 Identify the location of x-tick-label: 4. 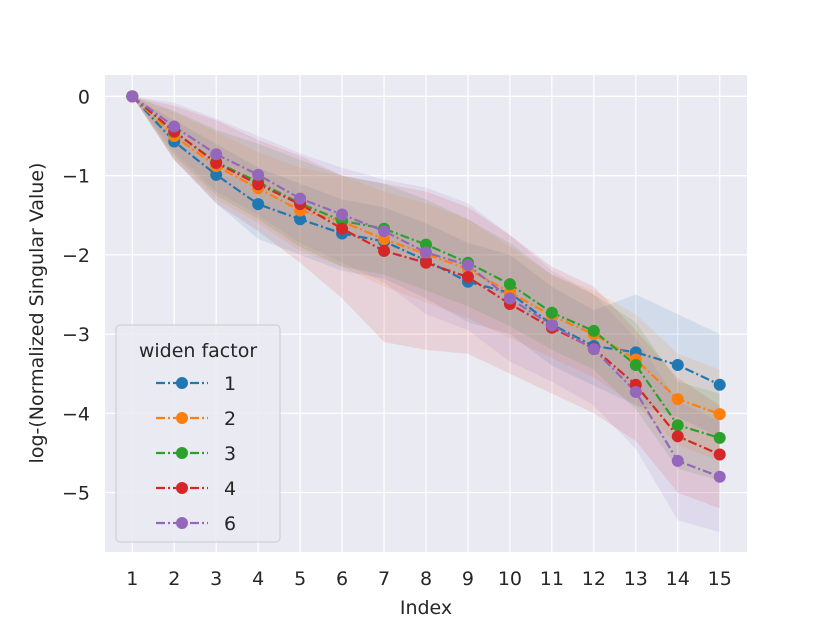
(258, 579).